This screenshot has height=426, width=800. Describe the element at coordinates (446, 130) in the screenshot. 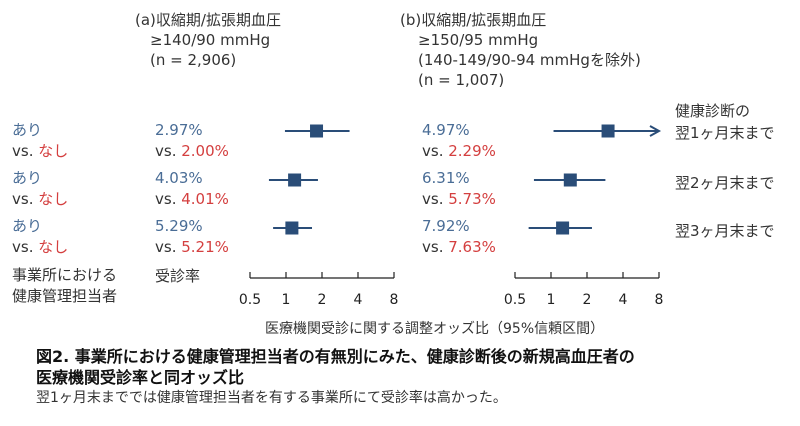

I see `rate-yes: 4.97%` at that location.